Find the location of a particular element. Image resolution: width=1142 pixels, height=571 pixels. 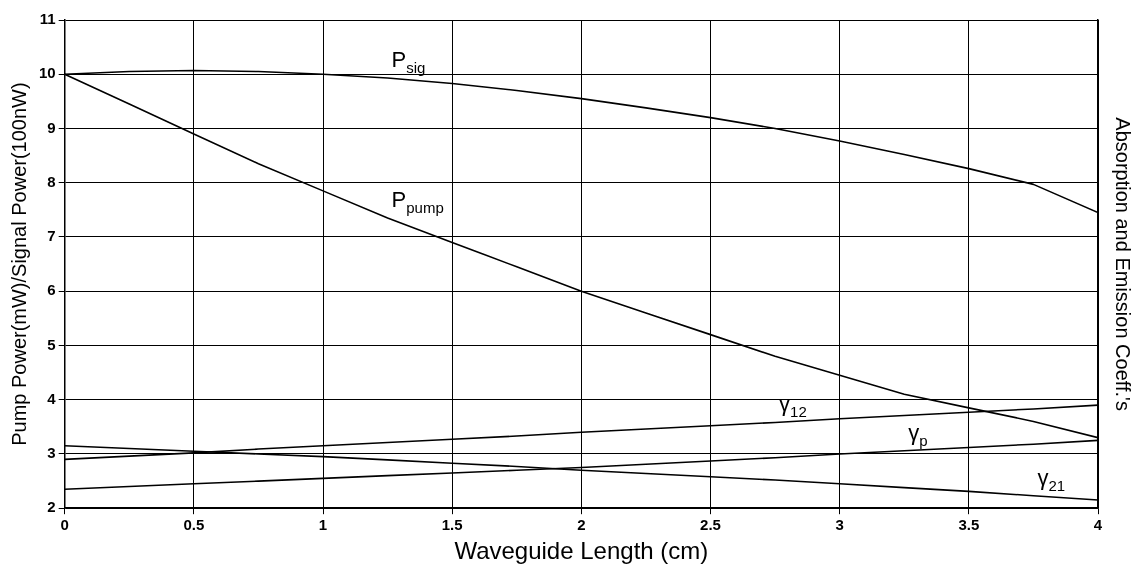

y2-axis-title: Absorption and Emission Coeff.'s is located at coordinates (1123, 264).